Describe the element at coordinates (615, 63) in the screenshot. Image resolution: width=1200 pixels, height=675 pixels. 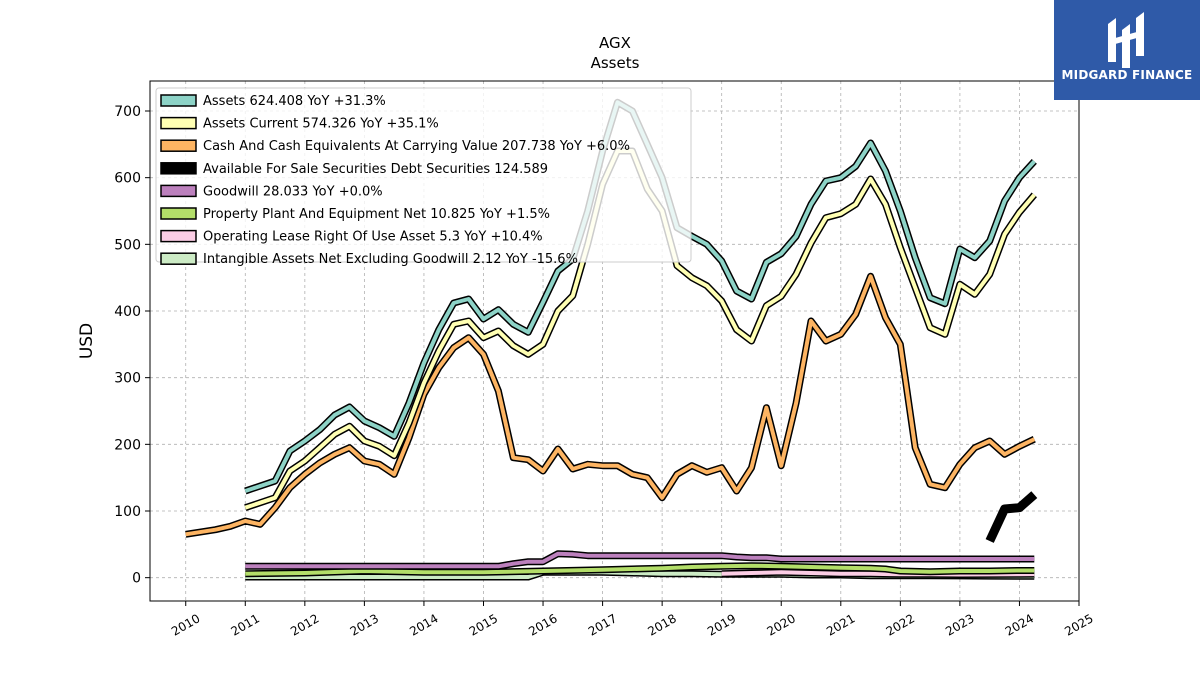
I see `chart-subtitle: Assets` at that location.